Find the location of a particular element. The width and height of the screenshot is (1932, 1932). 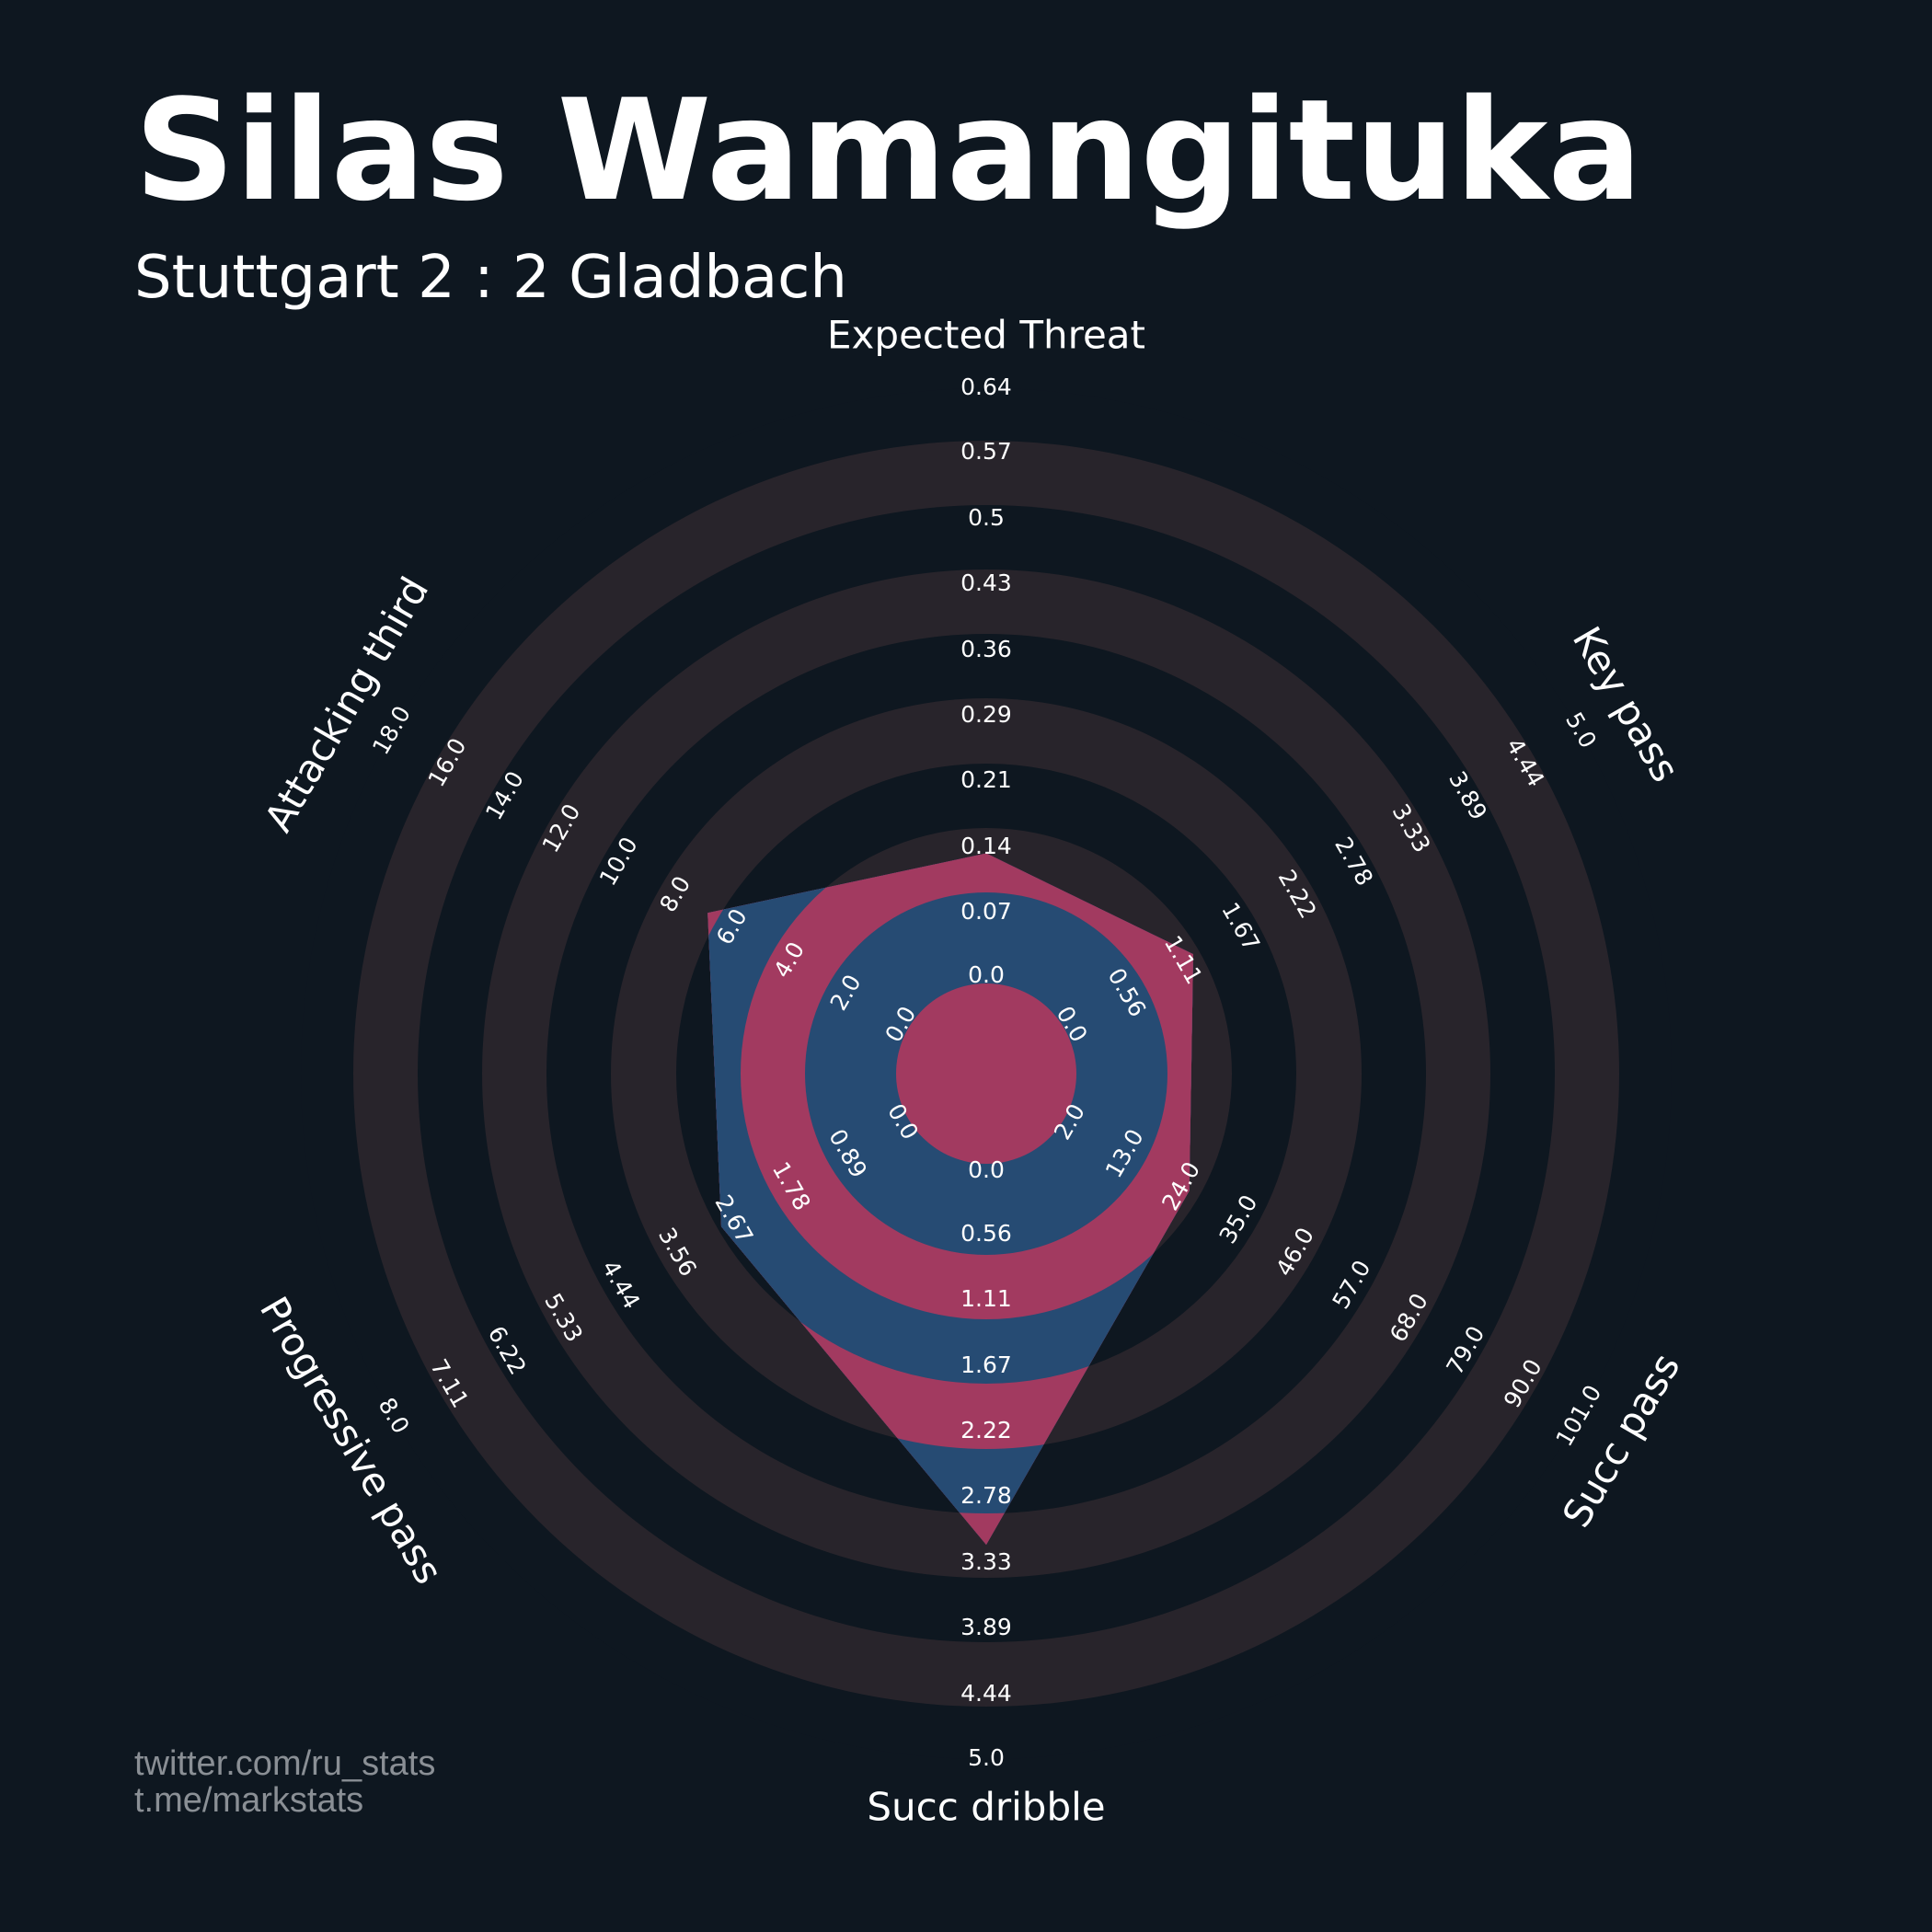

tick-label-axis0-5: 0.36 is located at coordinates (986, 649).